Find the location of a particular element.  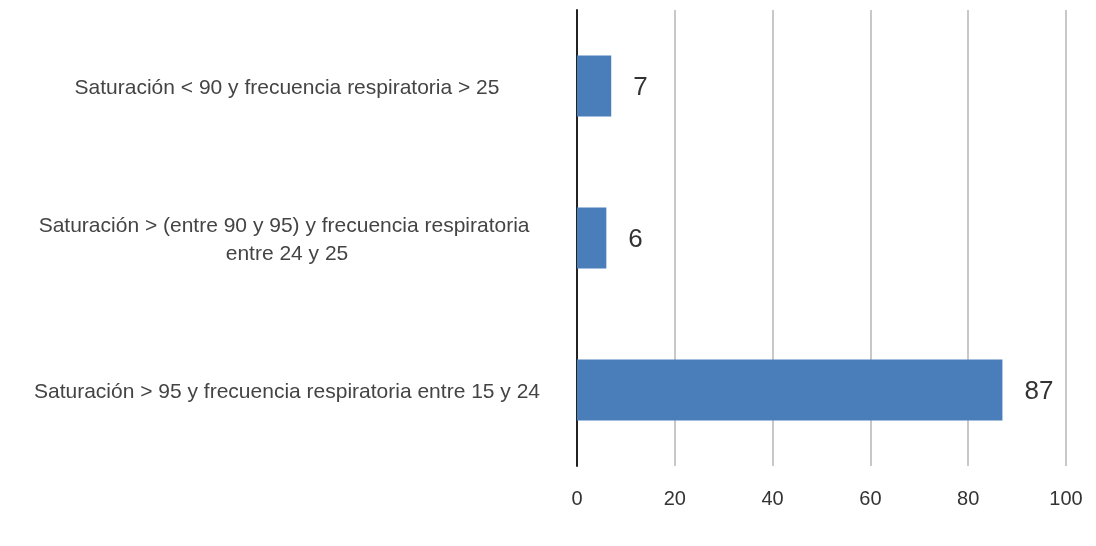

data-label: 87 is located at coordinates (1039, 390).